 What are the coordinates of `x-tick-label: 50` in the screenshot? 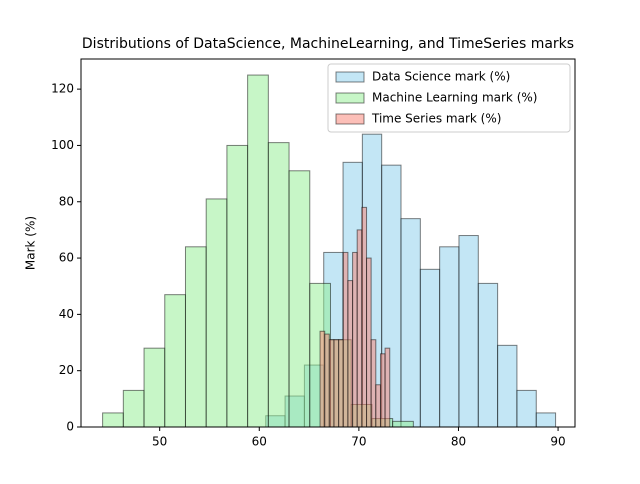 It's located at (159, 442).